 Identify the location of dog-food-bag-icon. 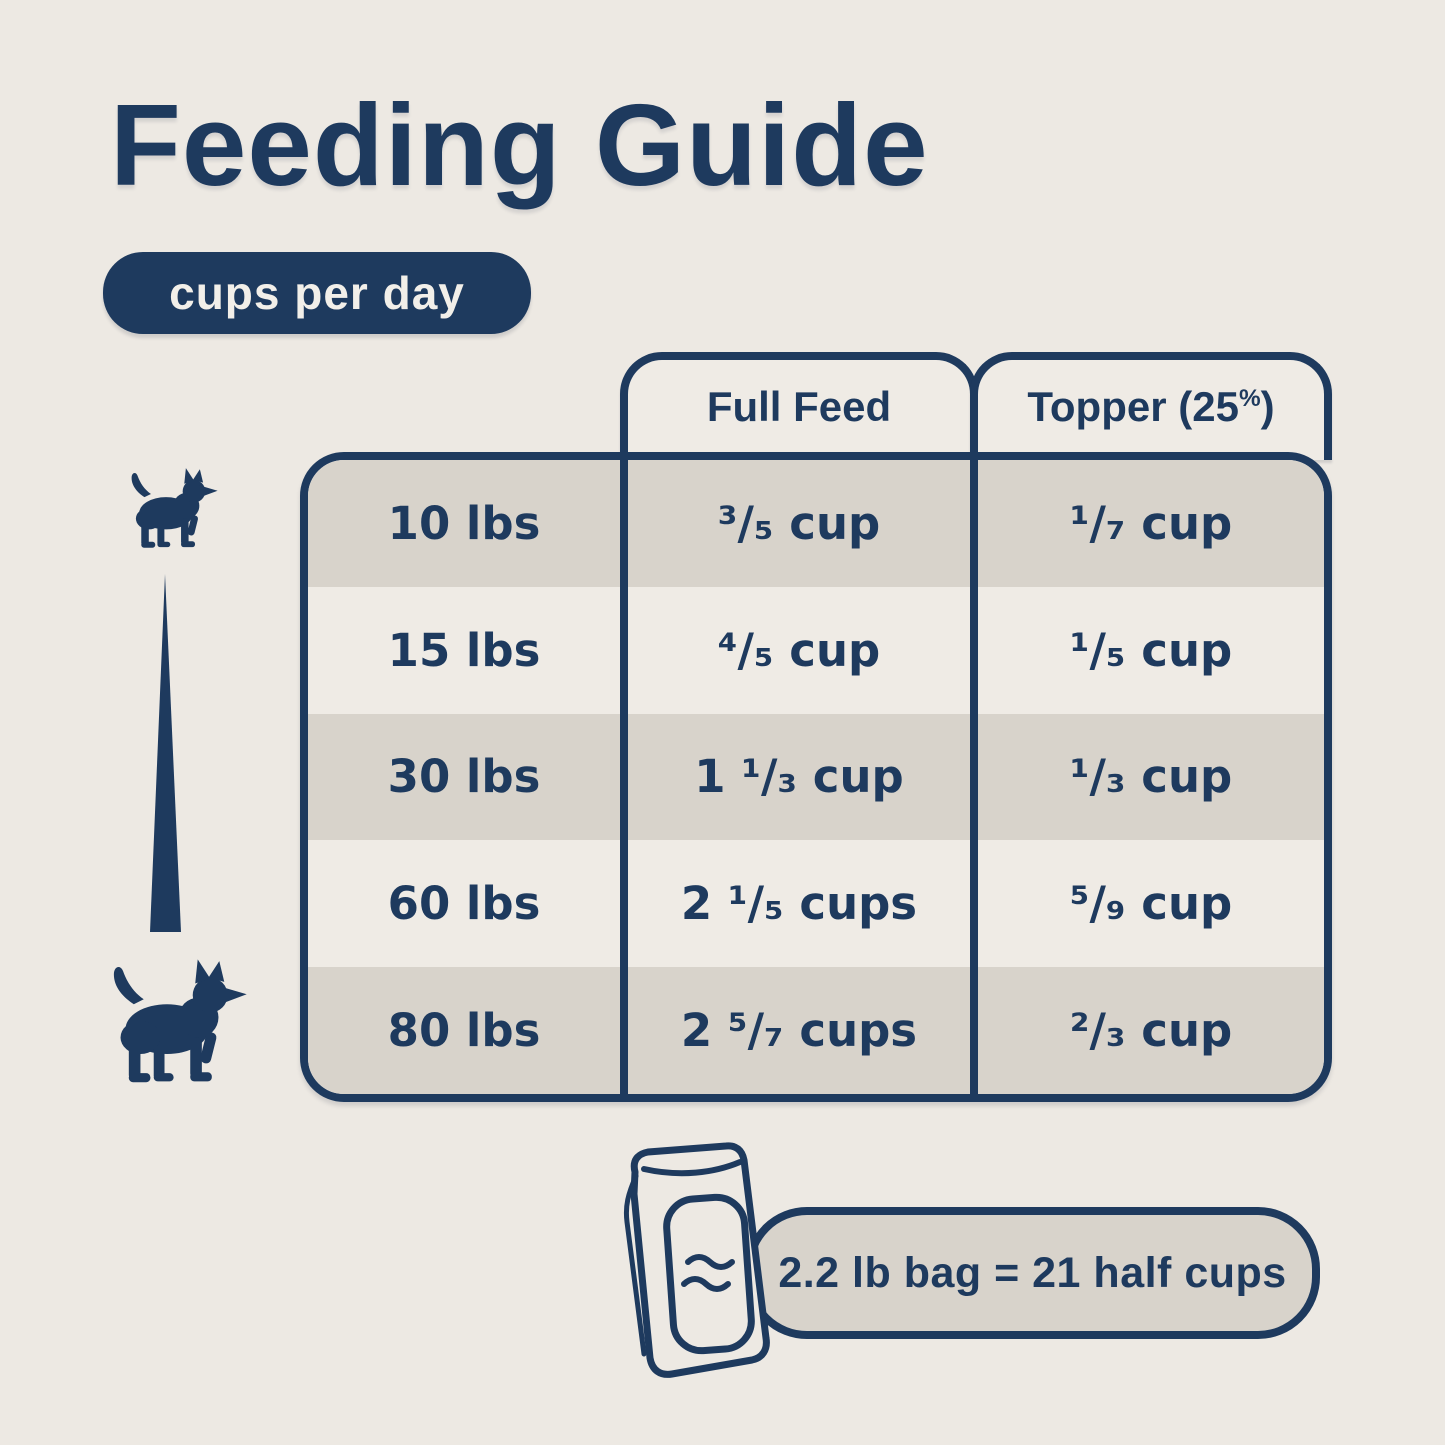
(696, 1260).